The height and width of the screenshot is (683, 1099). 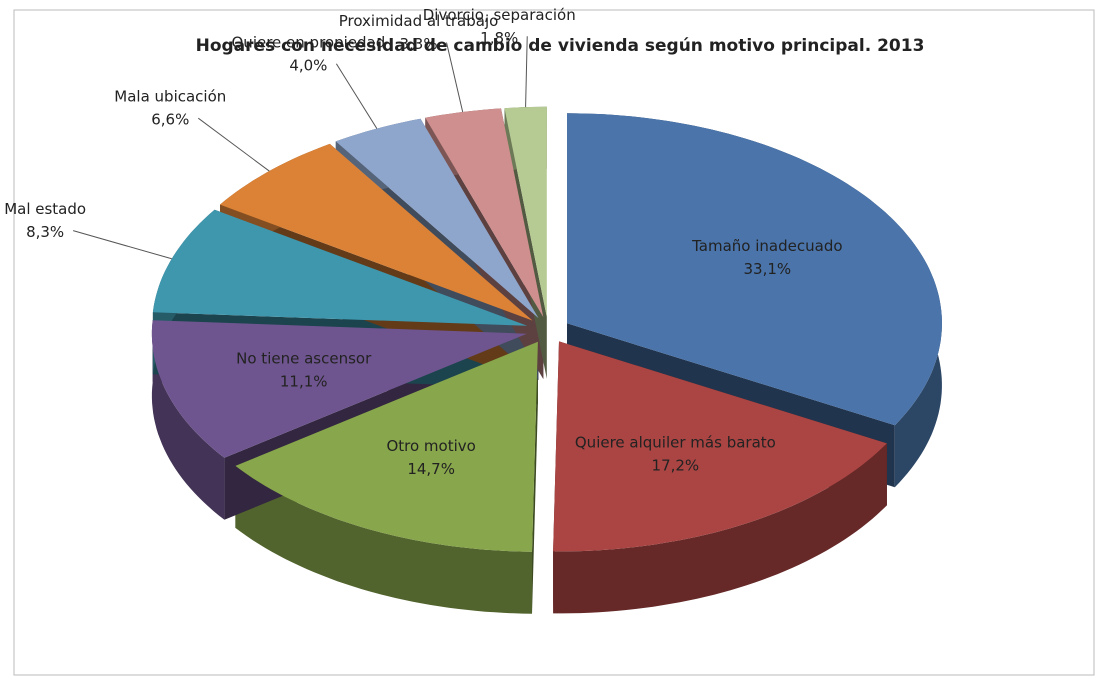 I want to click on slice-label: No tiene ascensor, so click(x=304, y=359).